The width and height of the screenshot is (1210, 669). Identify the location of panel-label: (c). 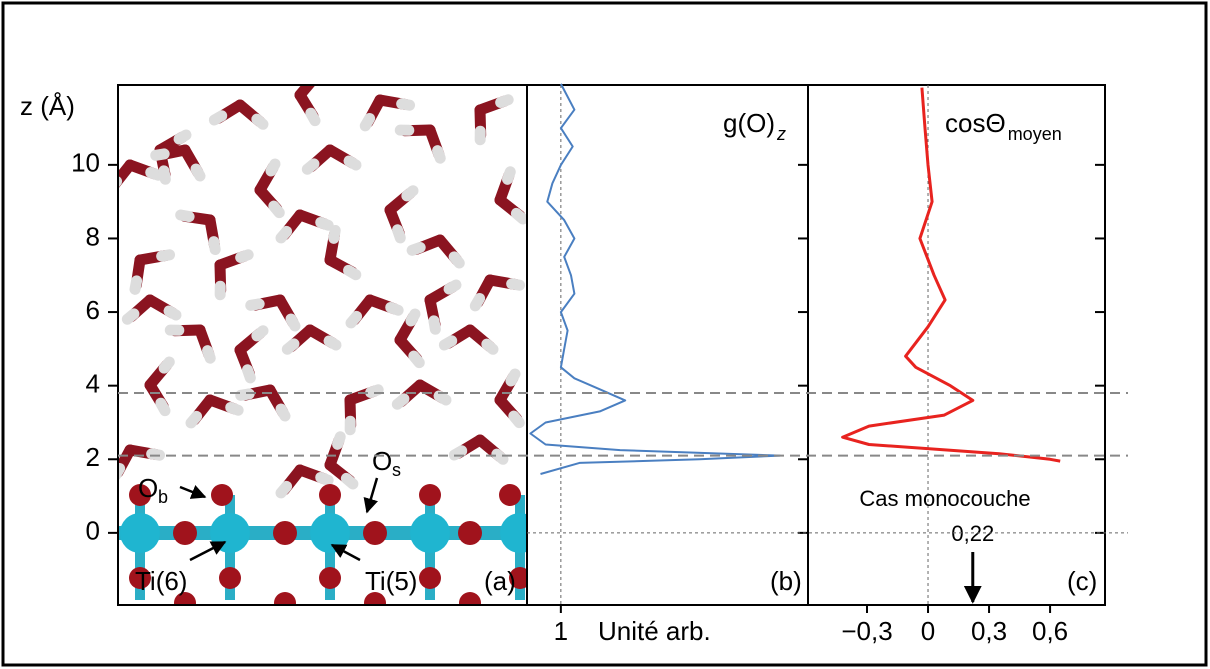
(1082, 581).